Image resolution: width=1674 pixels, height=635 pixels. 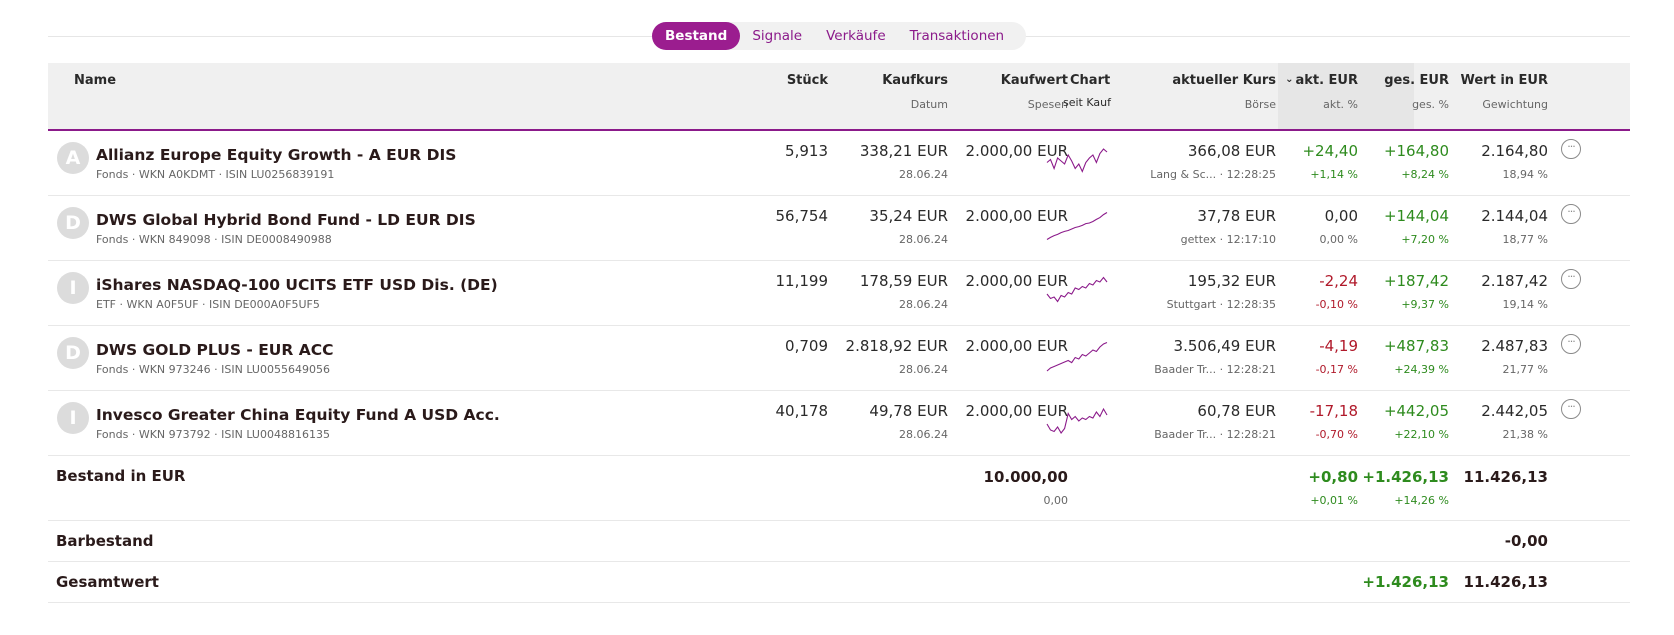 What do you see at coordinates (1224, 80) in the screenshot?
I see `col-aktueller-kurs: aktueller Kurs` at bounding box center [1224, 80].